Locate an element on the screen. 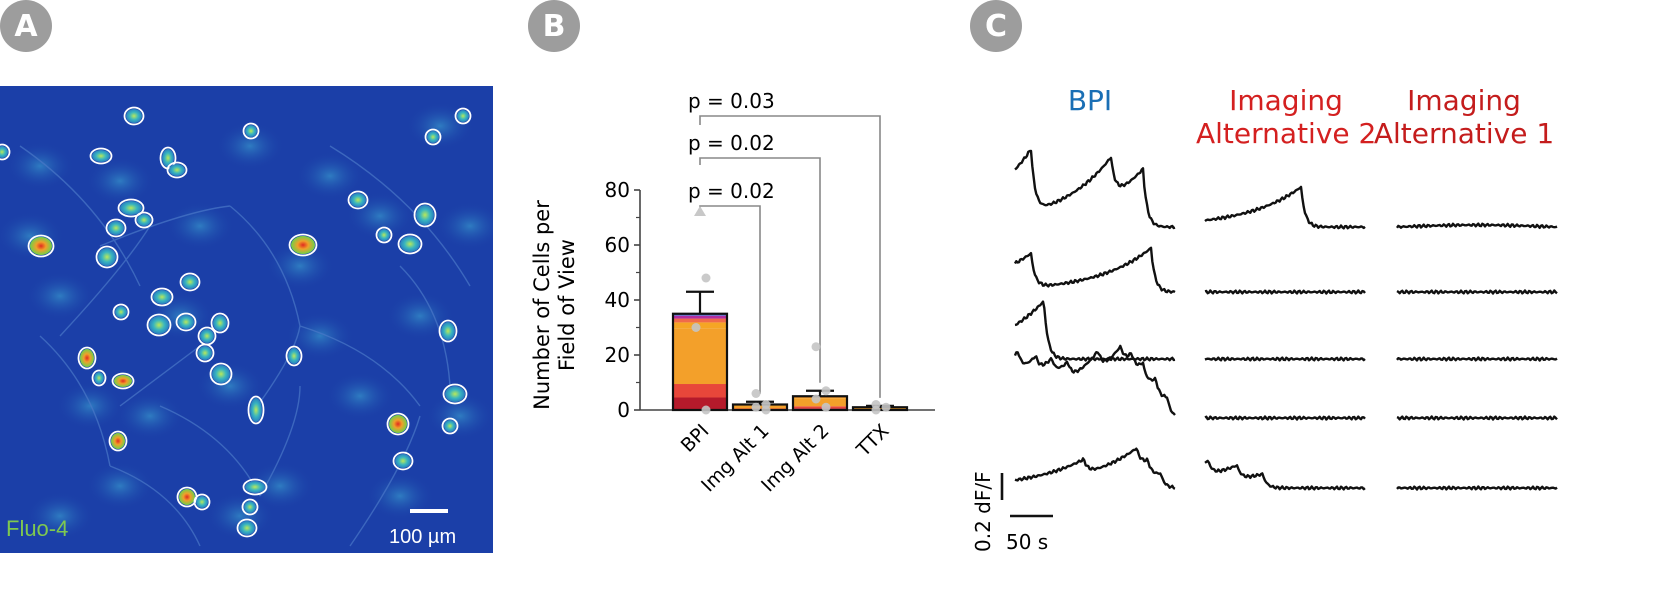 This screenshot has height=591, width=1659. y-axis-label-line2: Field of View is located at coordinates (567, 305).